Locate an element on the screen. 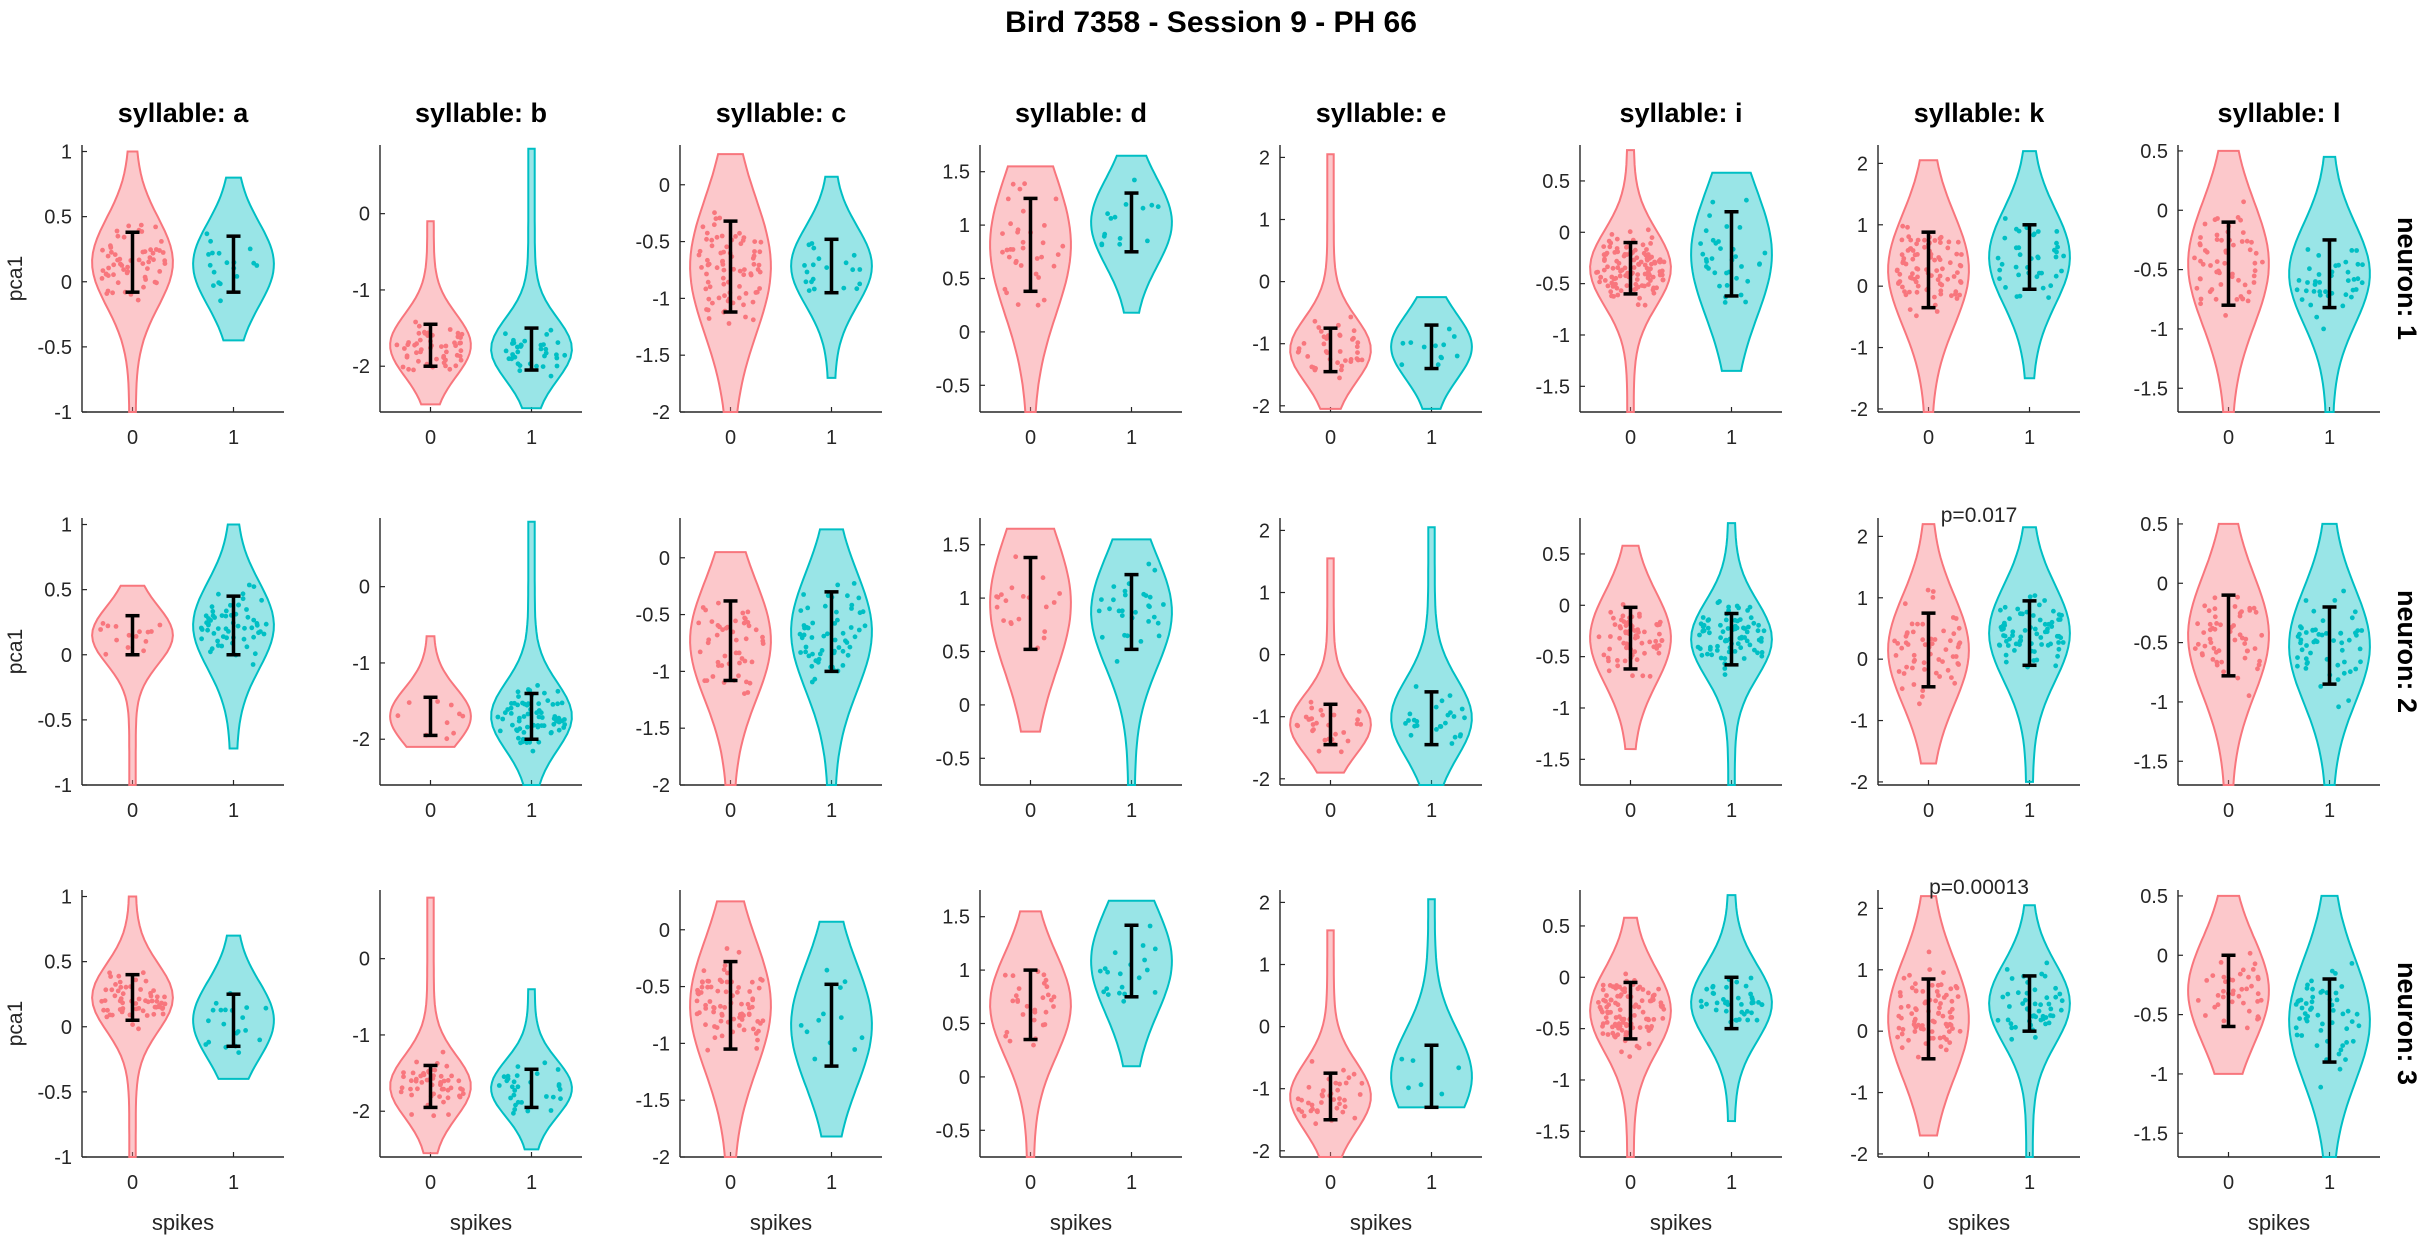 This screenshot has height=1242, width=2422. y-tick-label: -0.5 is located at coordinates (953, 759).